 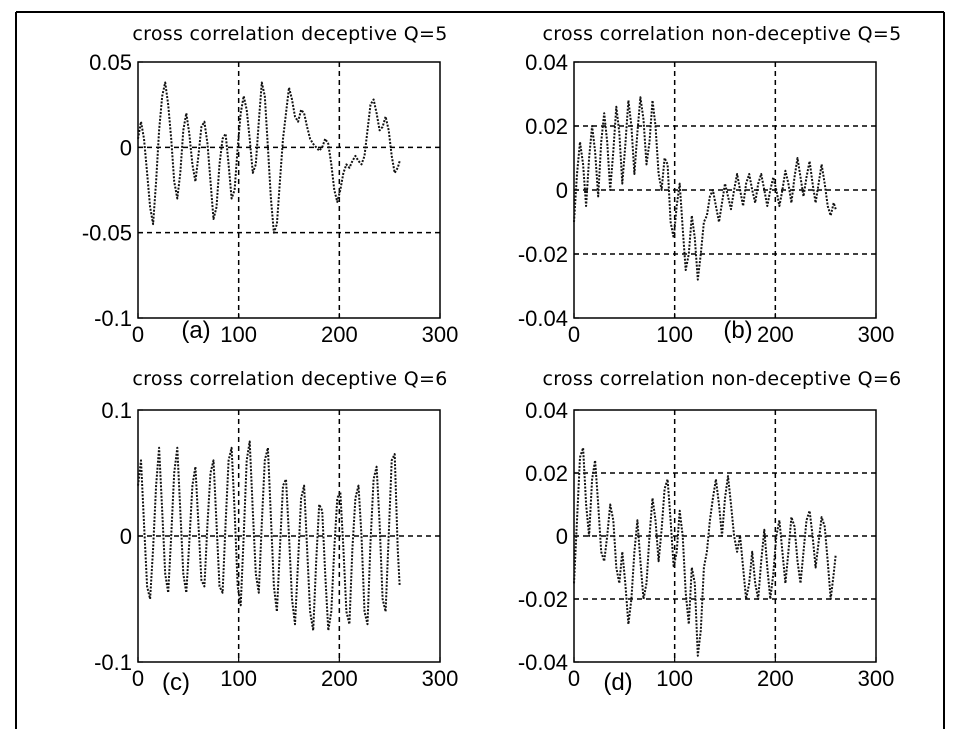 I want to click on panel-d-ytick-label: 0.04, so click(x=546, y=410).